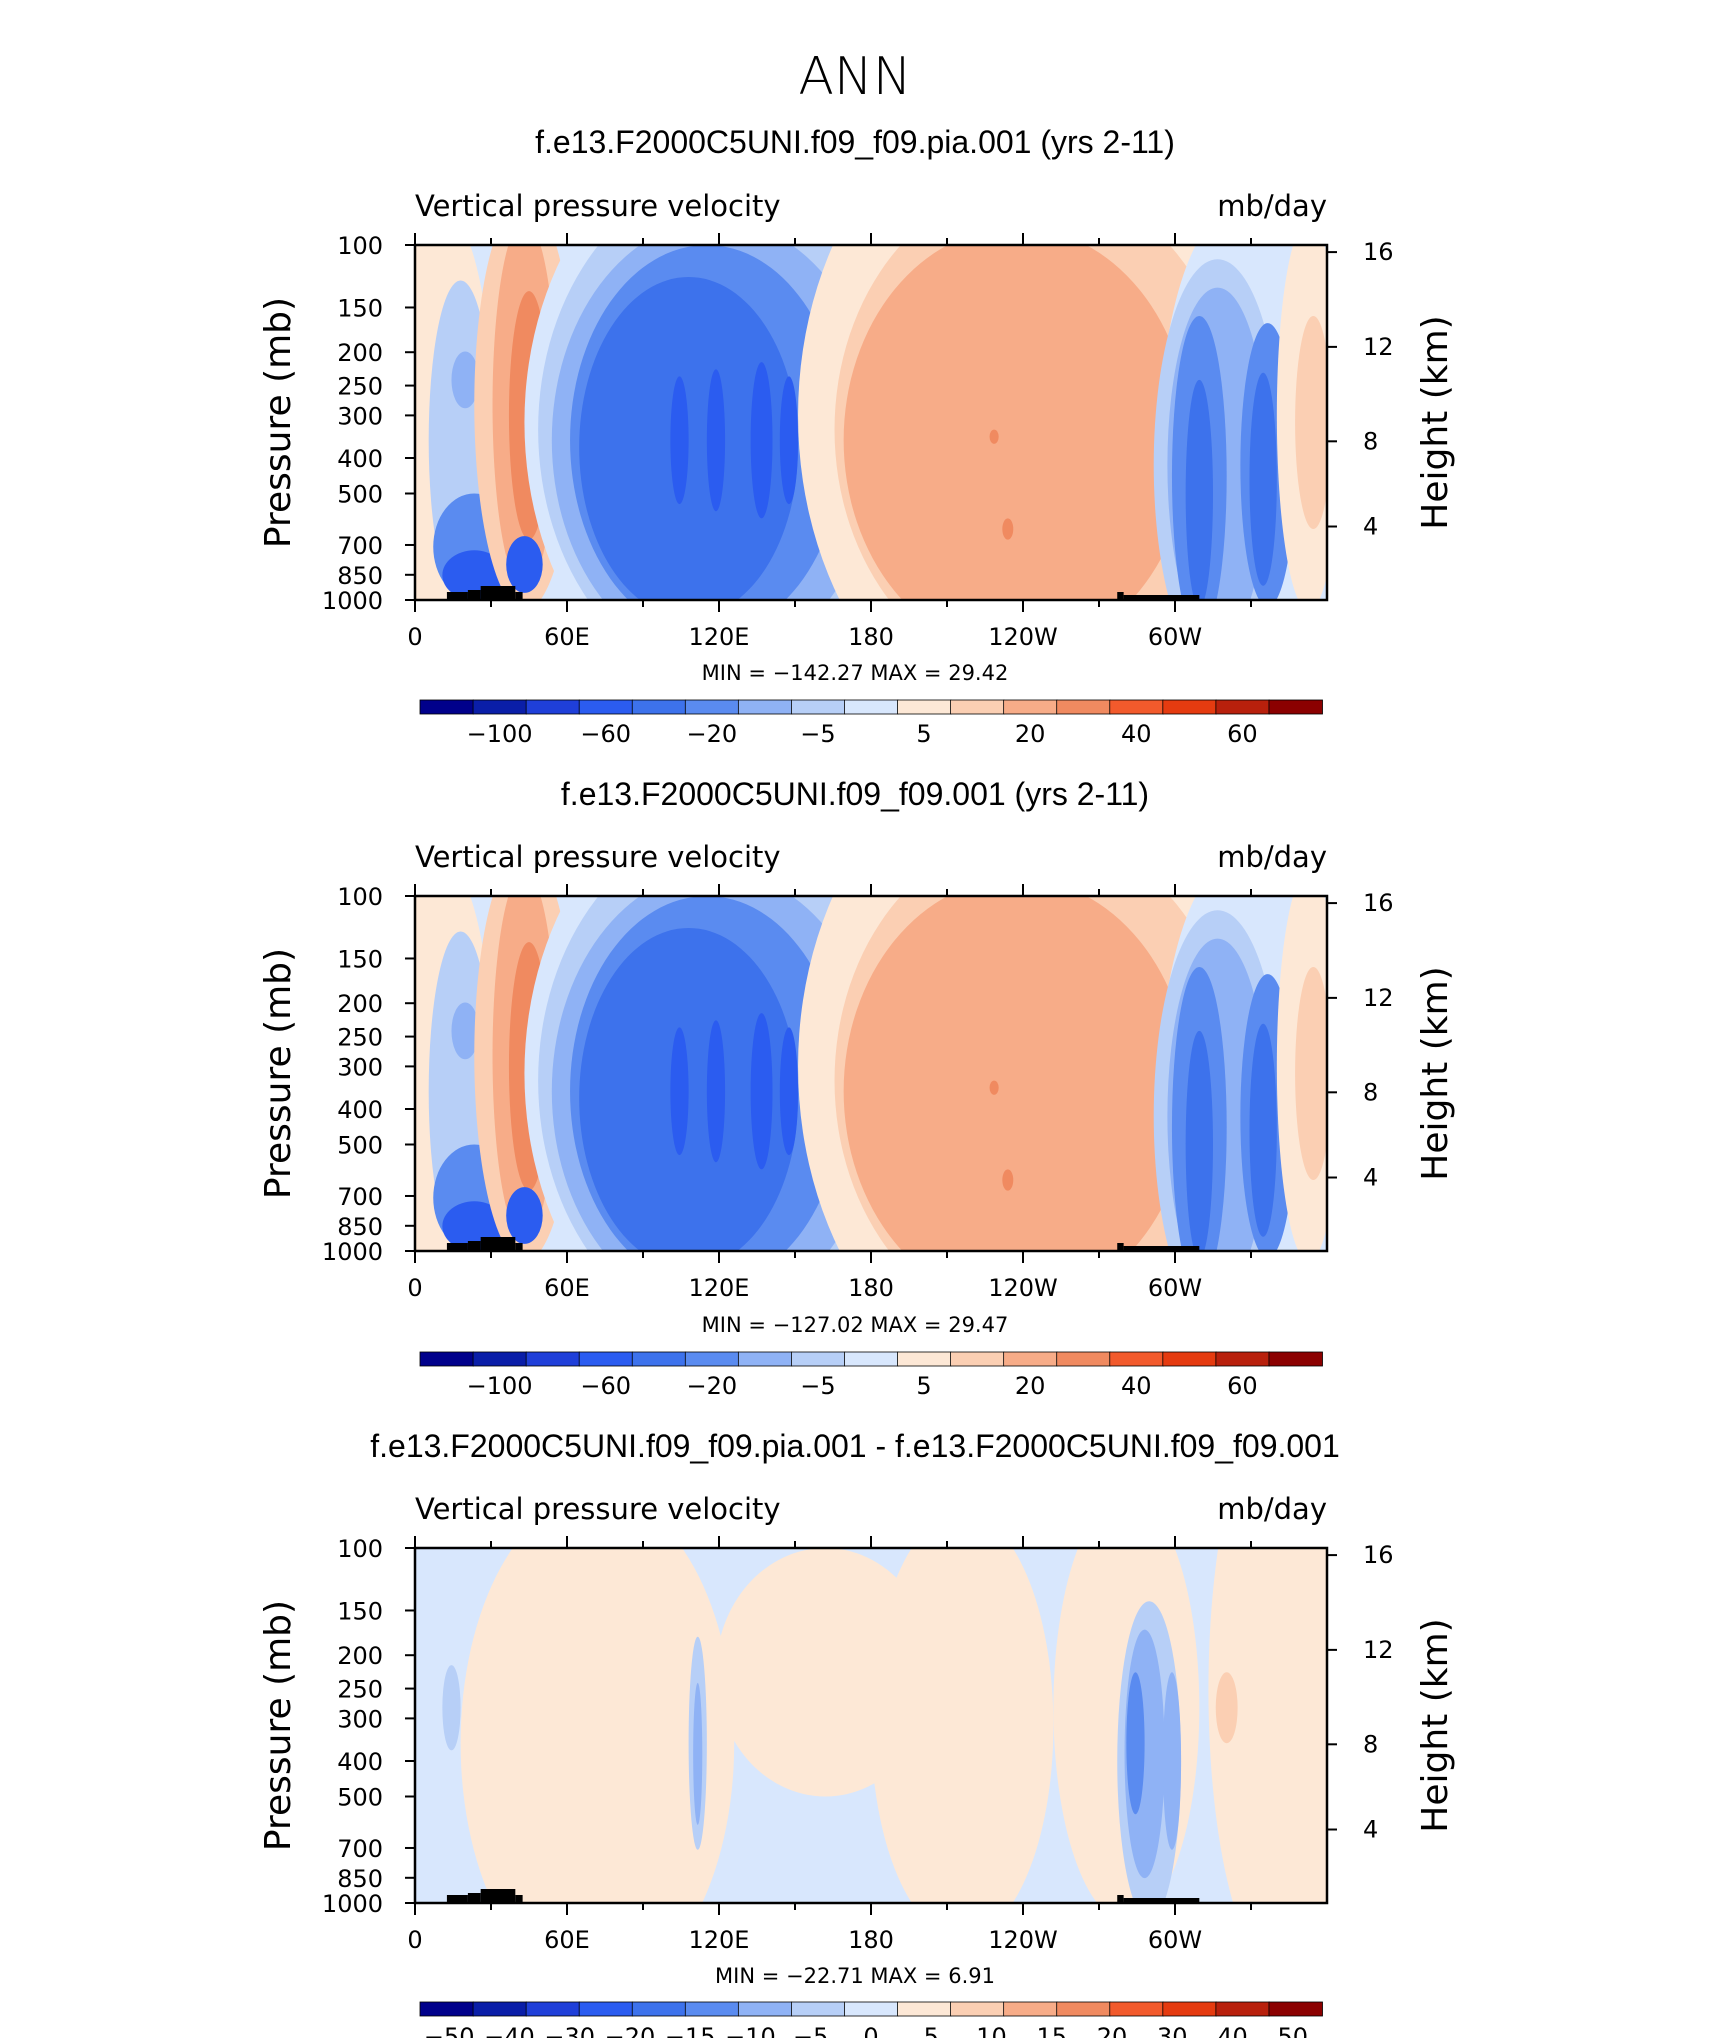 This screenshot has width=1710, height=2038. What do you see at coordinates (1023, 1288) in the screenshot?
I see `x-tick-label: 120W` at bounding box center [1023, 1288].